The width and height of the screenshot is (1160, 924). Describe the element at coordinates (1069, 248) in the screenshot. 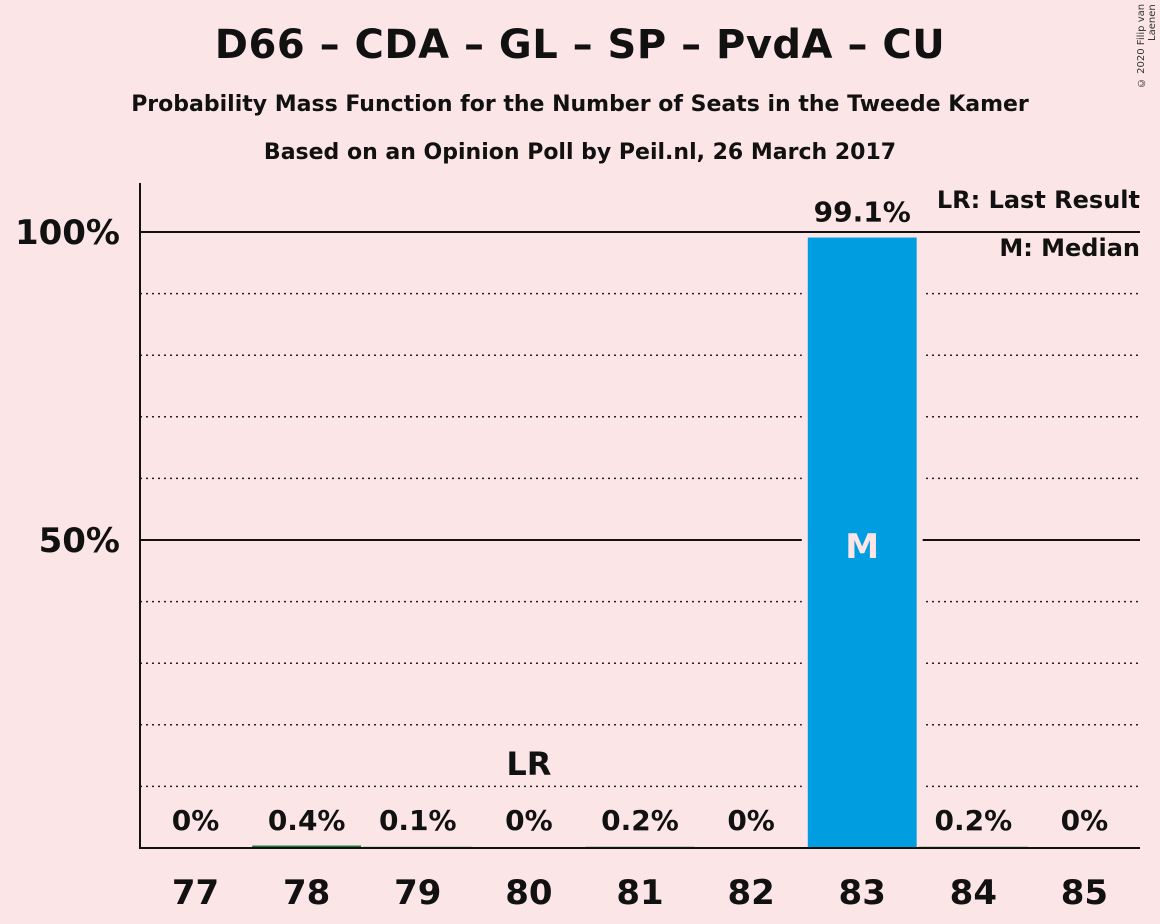

I see `legend-median: M: Median` at that location.